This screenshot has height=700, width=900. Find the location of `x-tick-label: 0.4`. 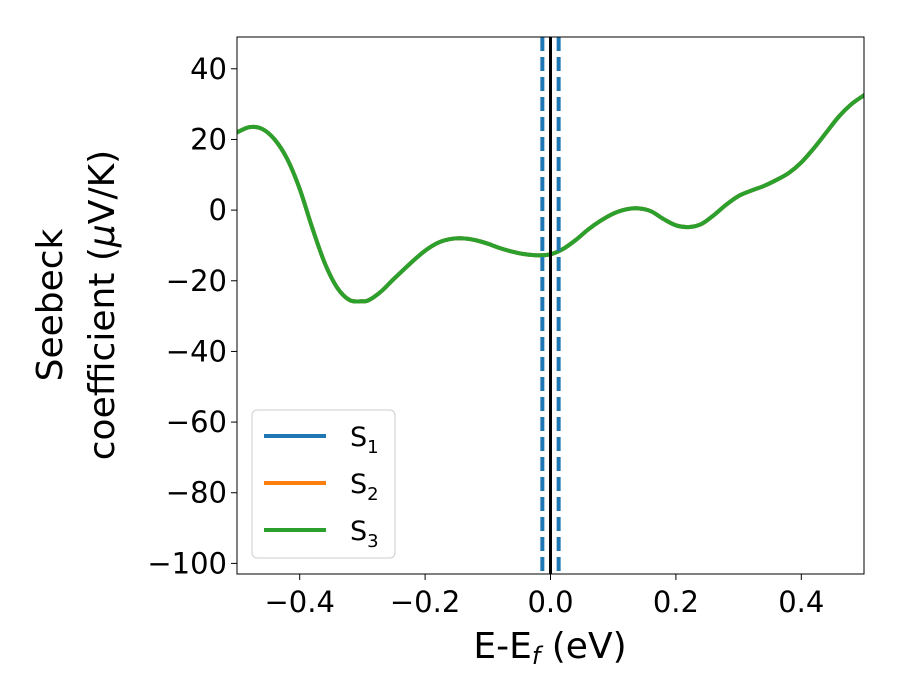

x-tick-label: 0.4 is located at coordinates (801, 602).